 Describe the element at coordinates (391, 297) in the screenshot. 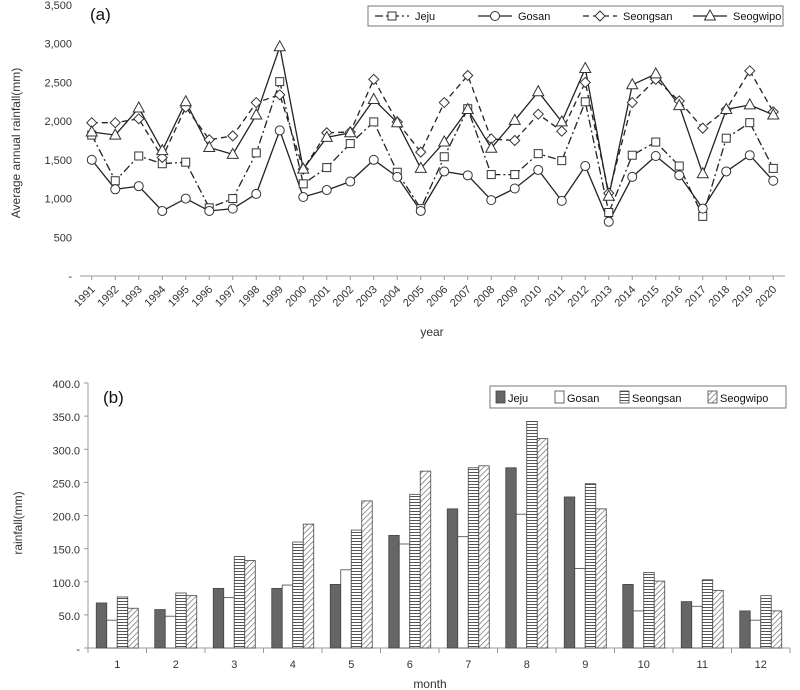

I see `x-tick-label: 2004` at that location.